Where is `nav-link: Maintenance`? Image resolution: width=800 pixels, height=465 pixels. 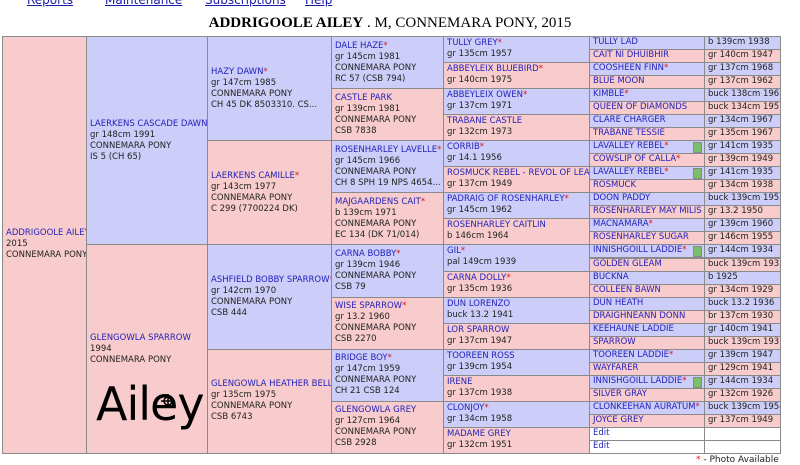 nav-link: Maintenance is located at coordinates (144, 3).